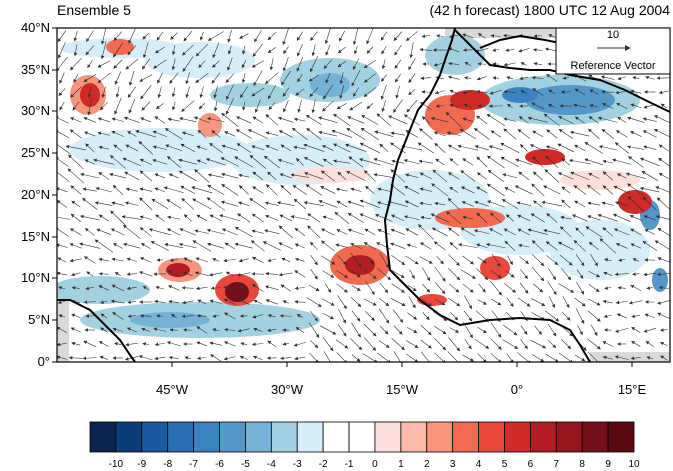 The width and height of the screenshot is (673, 471). What do you see at coordinates (323, 464) in the screenshot?
I see `colorbar-label: -2` at bounding box center [323, 464].